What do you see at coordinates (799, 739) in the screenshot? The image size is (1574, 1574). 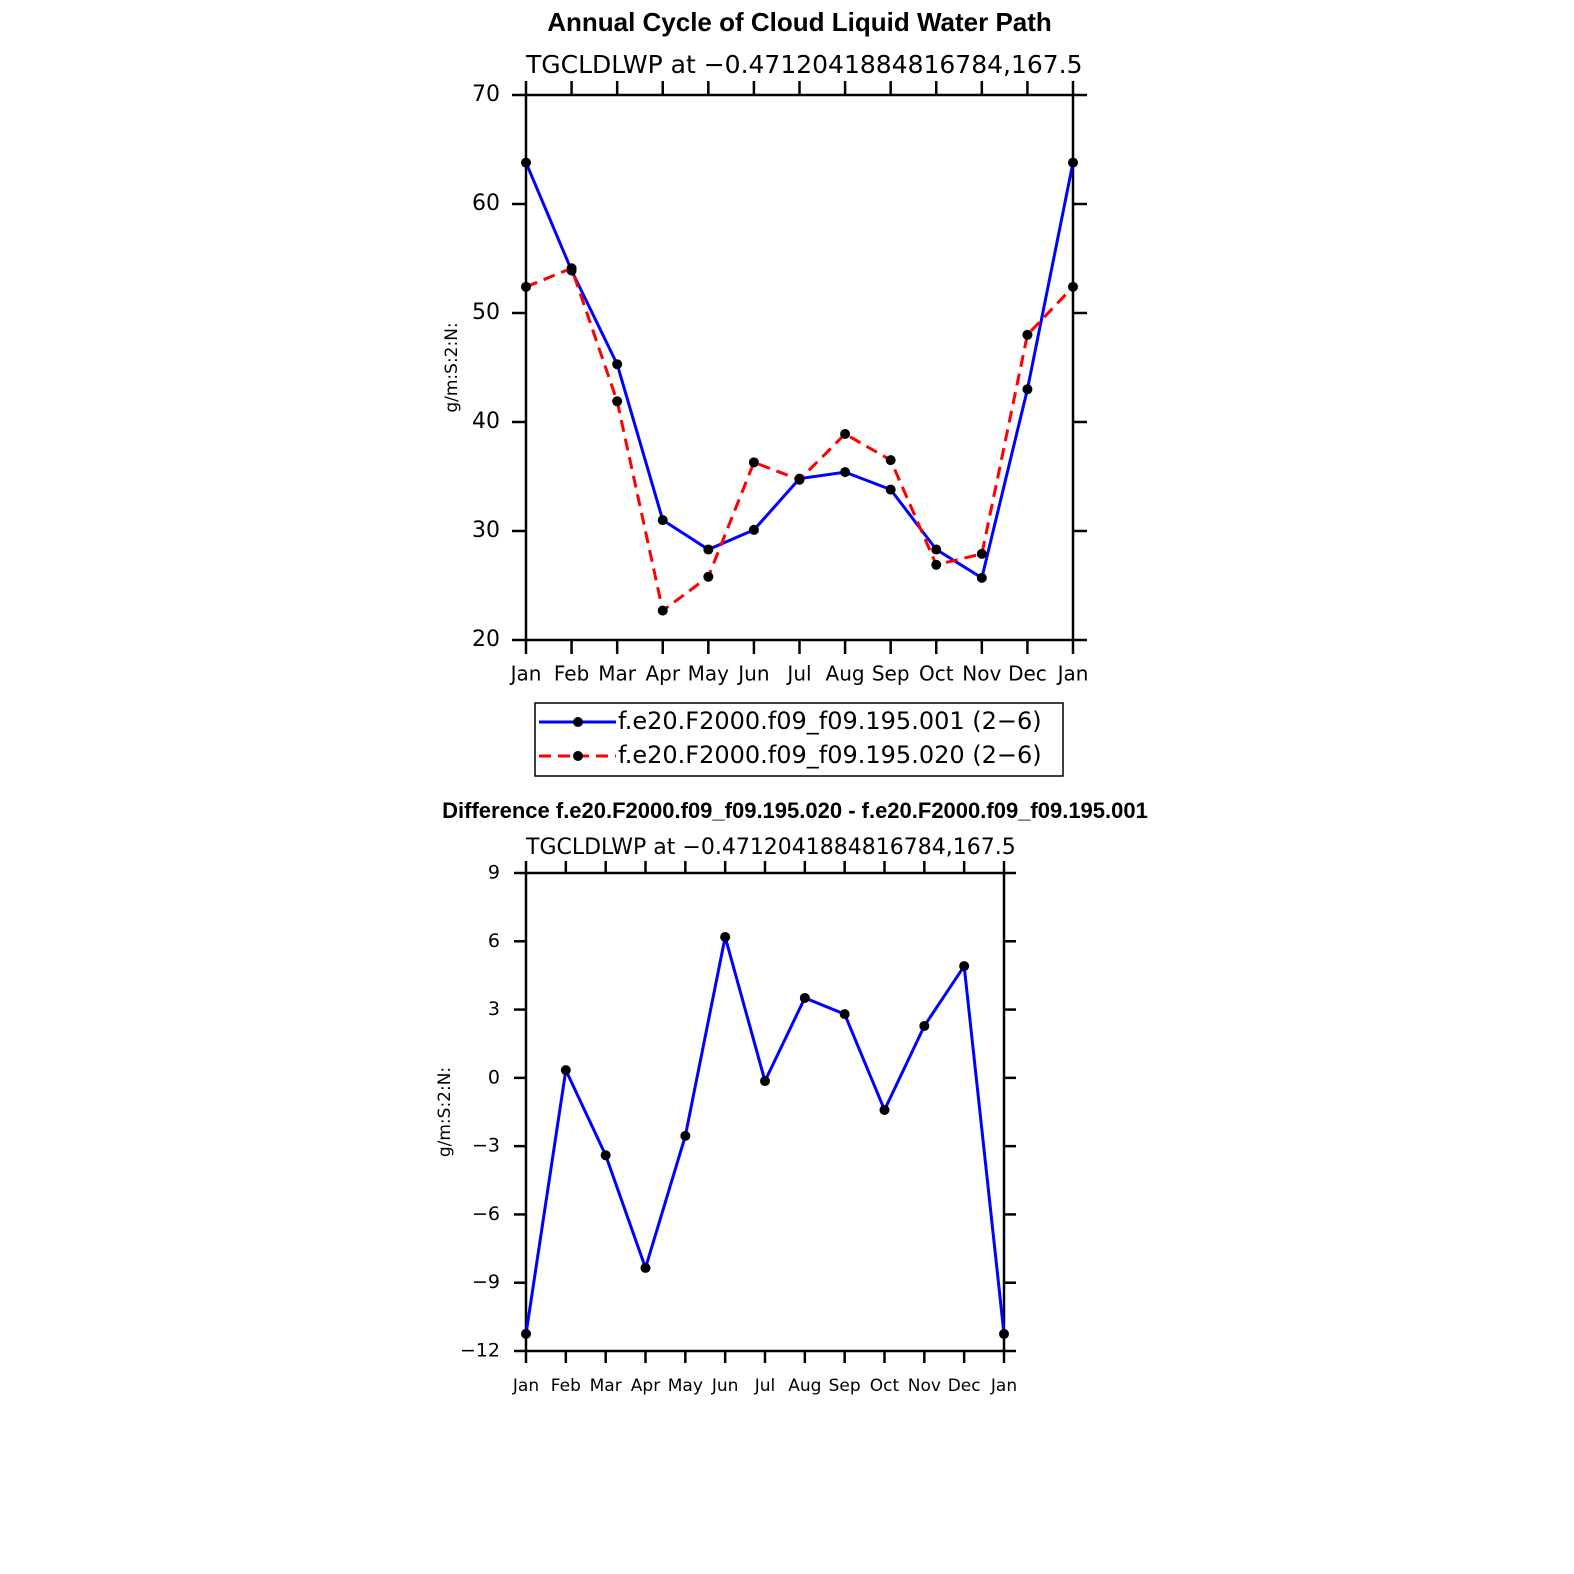 I see `legend-box` at bounding box center [799, 739].